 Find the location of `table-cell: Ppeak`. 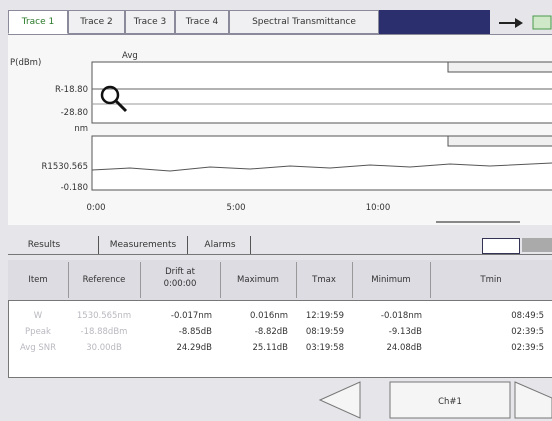

table-cell: Ppeak is located at coordinates (38, 332).